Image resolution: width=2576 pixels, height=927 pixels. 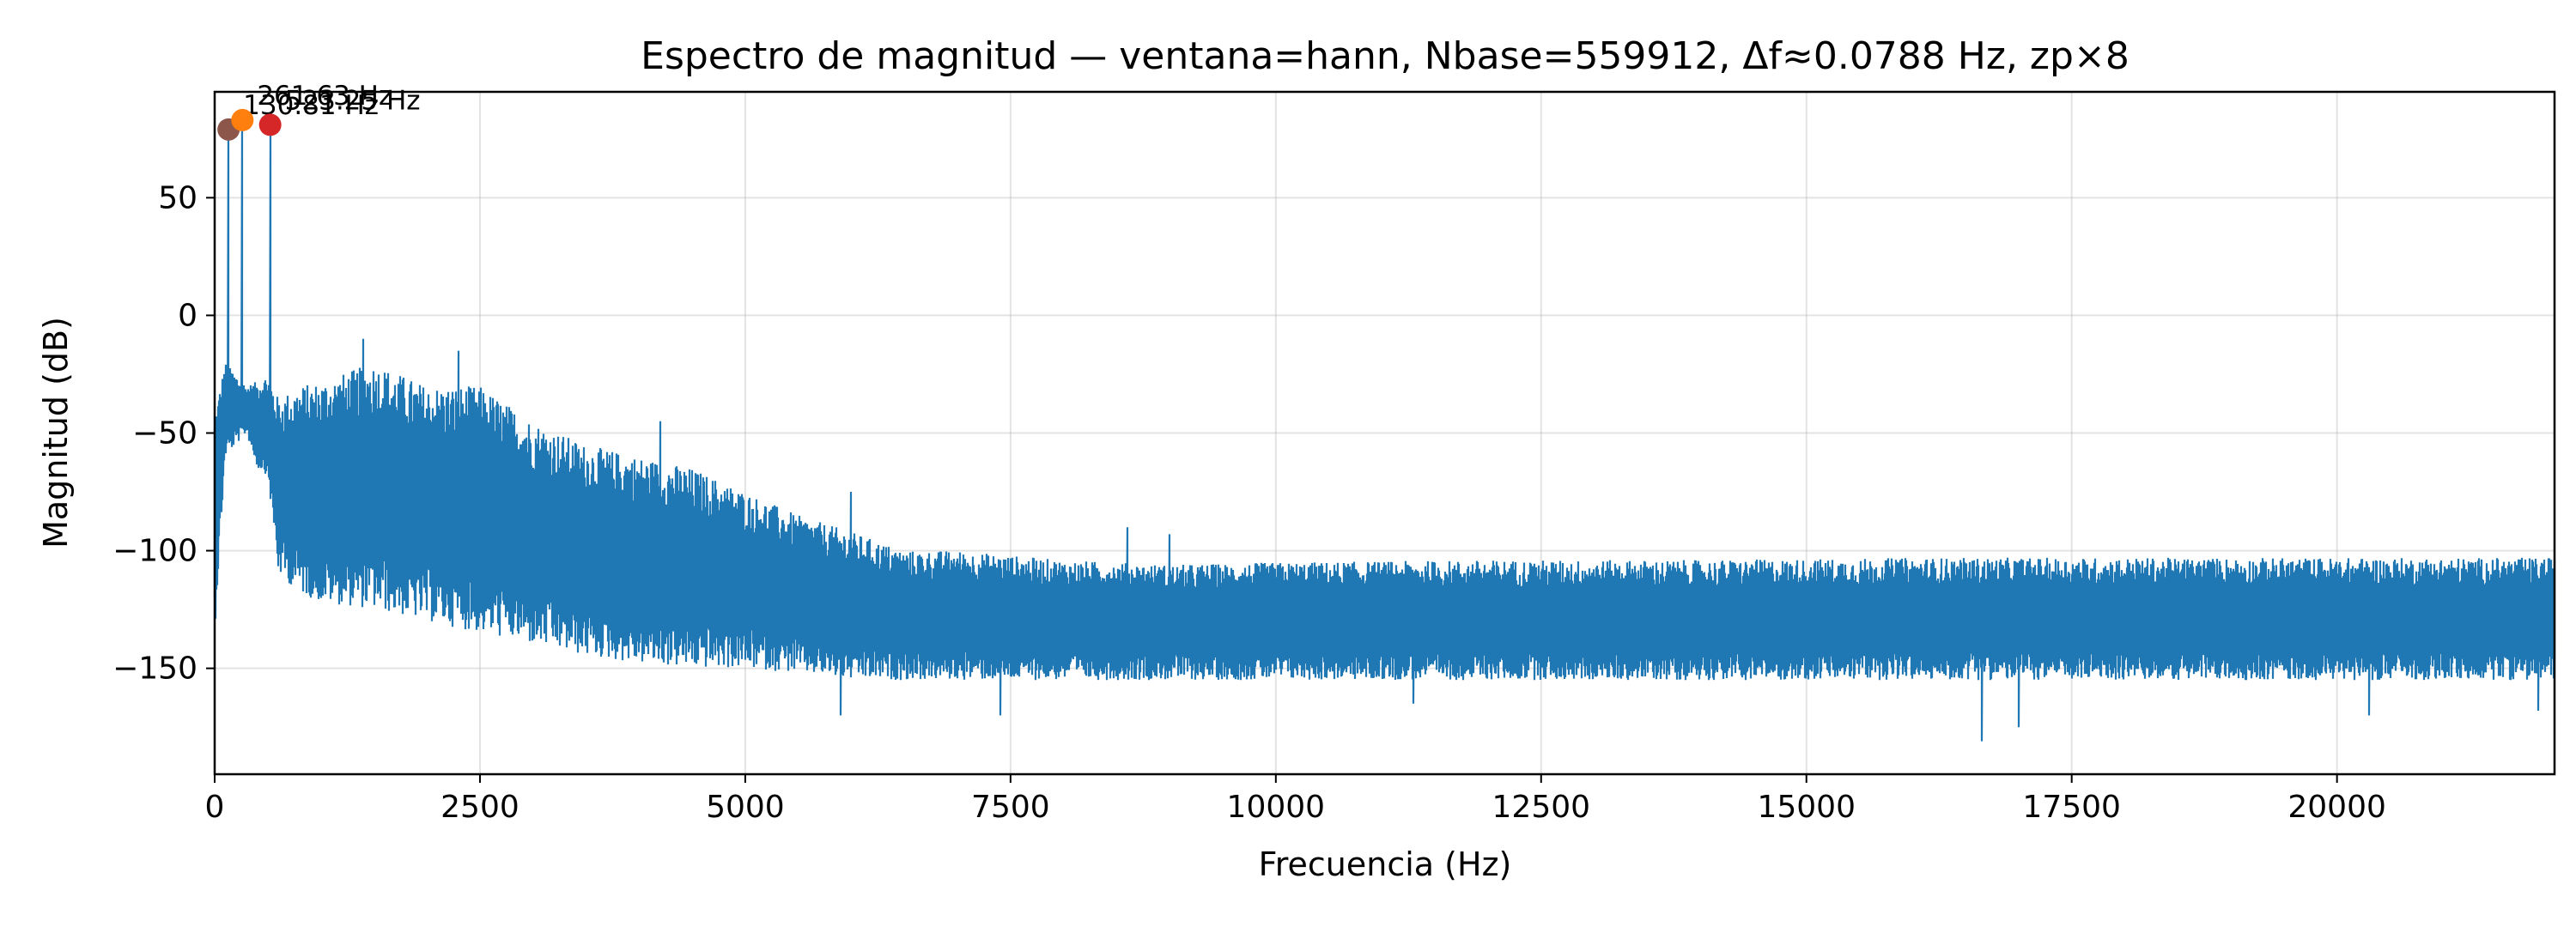 What do you see at coordinates (746, 807) in the screenshot?
I see `x-tick-label: 5000` at bounding box center [746, 807].